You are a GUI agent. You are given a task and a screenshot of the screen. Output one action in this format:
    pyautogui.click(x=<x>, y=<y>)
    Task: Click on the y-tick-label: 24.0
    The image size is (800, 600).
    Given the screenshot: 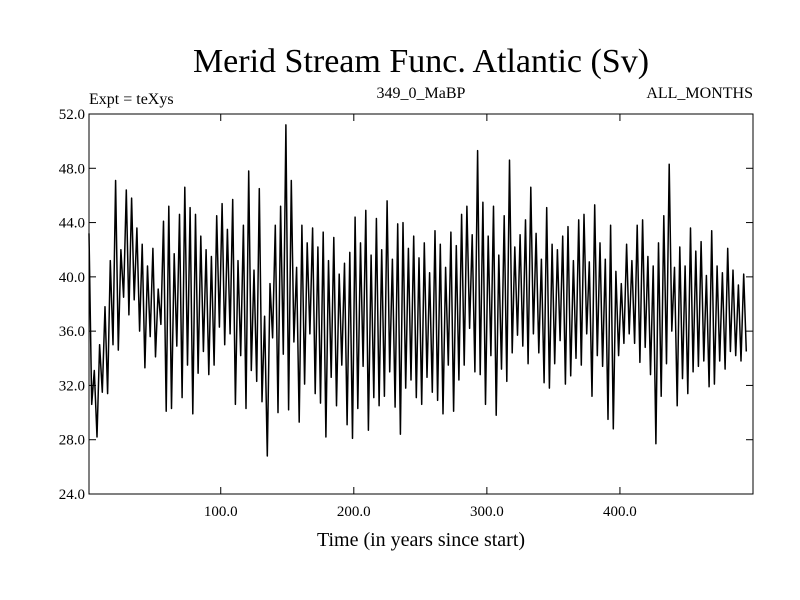 What is the action you would take?
    pyautogui.click(x=72, y=495)
    